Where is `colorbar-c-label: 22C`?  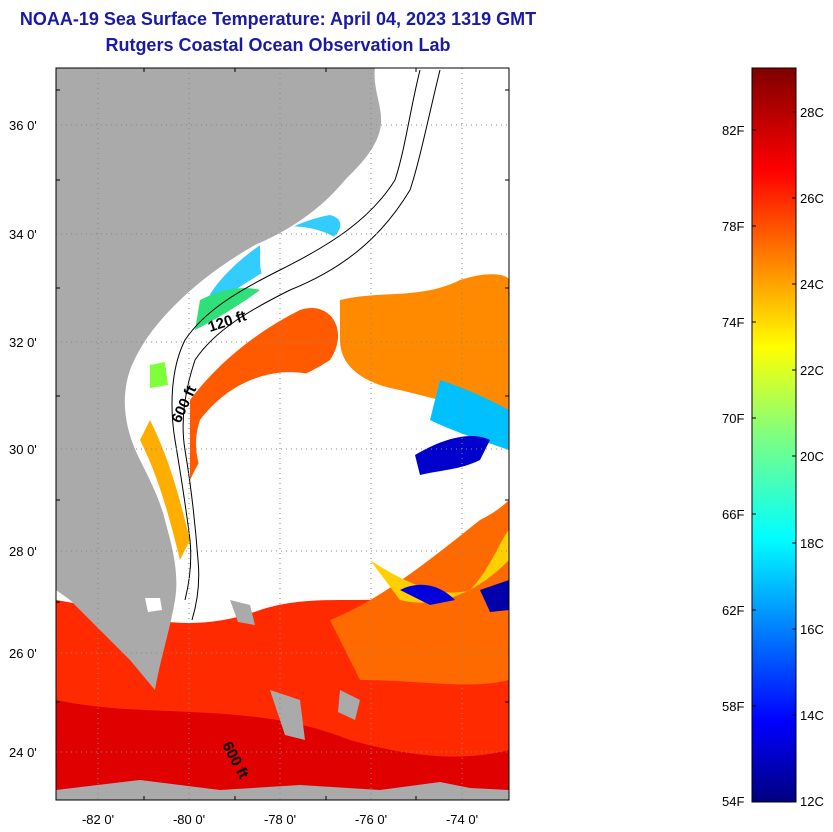
colorbar-c-label: 22C is located at coordinates (812, 370).